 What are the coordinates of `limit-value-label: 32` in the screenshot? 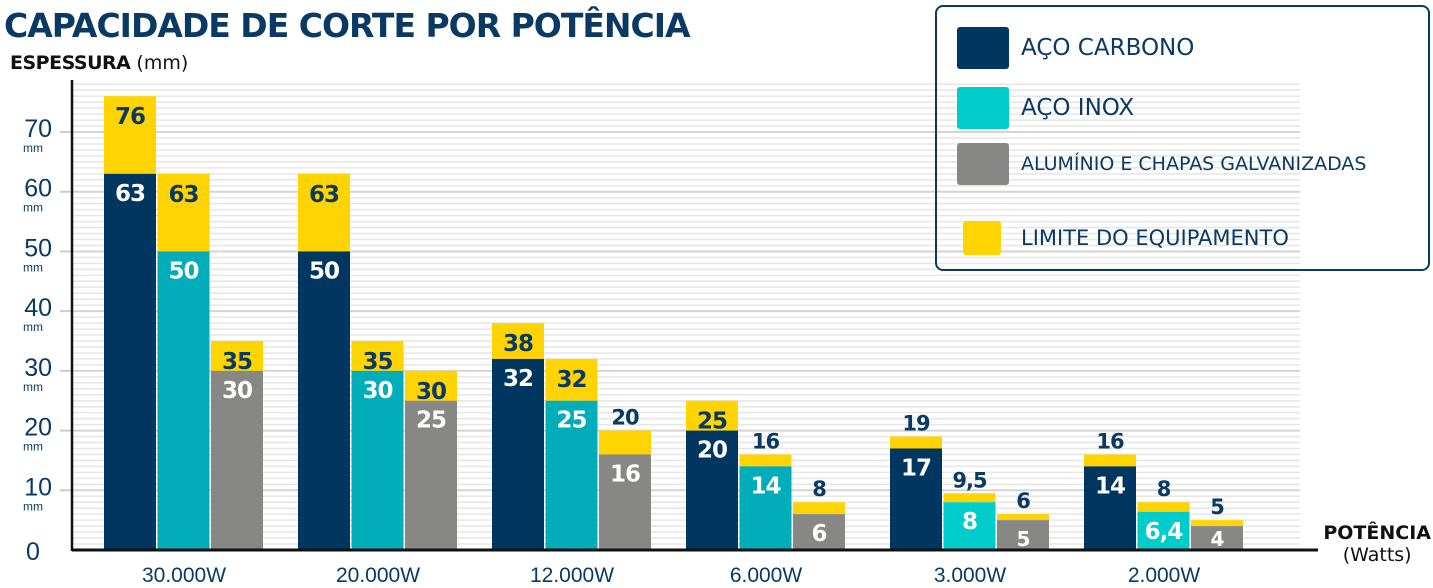 It's located at (571, 380).